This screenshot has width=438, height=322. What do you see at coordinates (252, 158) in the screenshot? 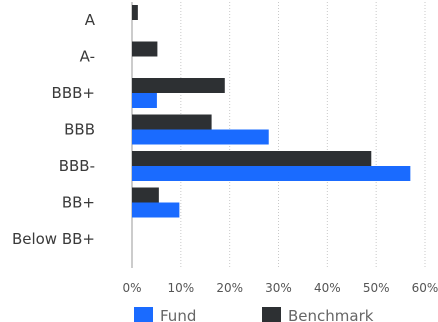
I see `bar-benchmark-bbb-minus` at bounding box center [252, 158].